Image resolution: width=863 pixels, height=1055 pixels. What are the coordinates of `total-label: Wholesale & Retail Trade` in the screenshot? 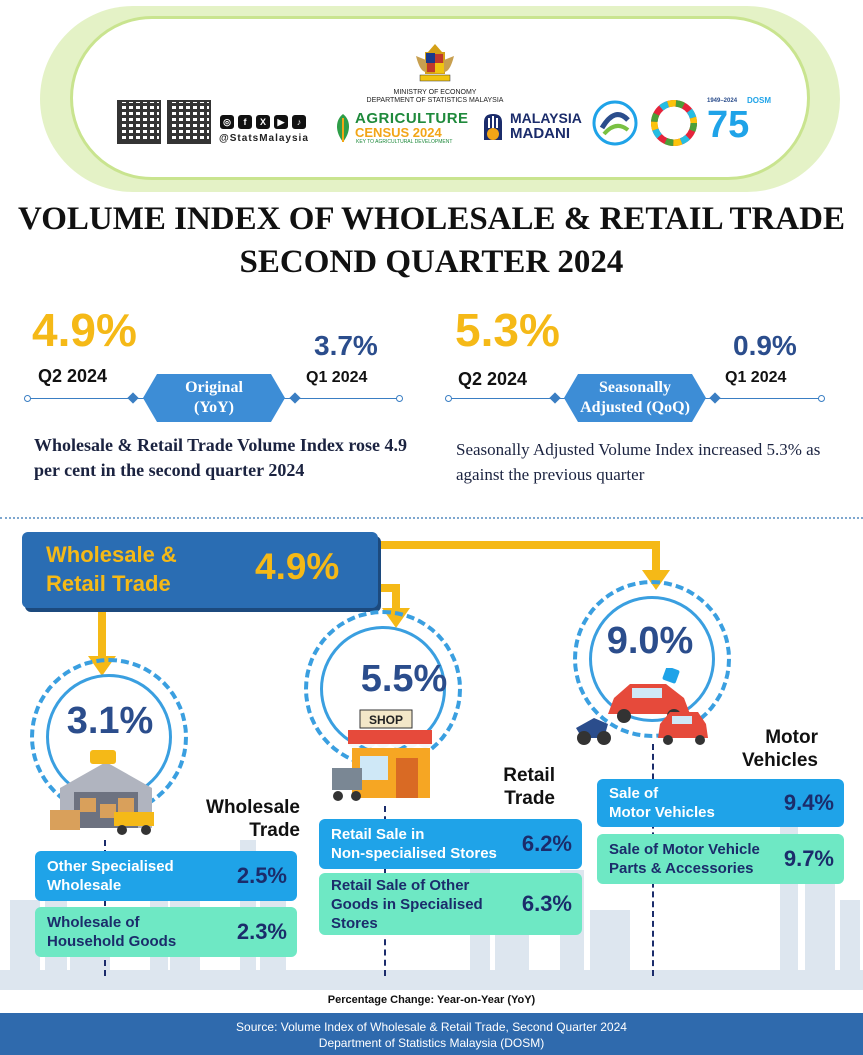 It's located at (111, 569).